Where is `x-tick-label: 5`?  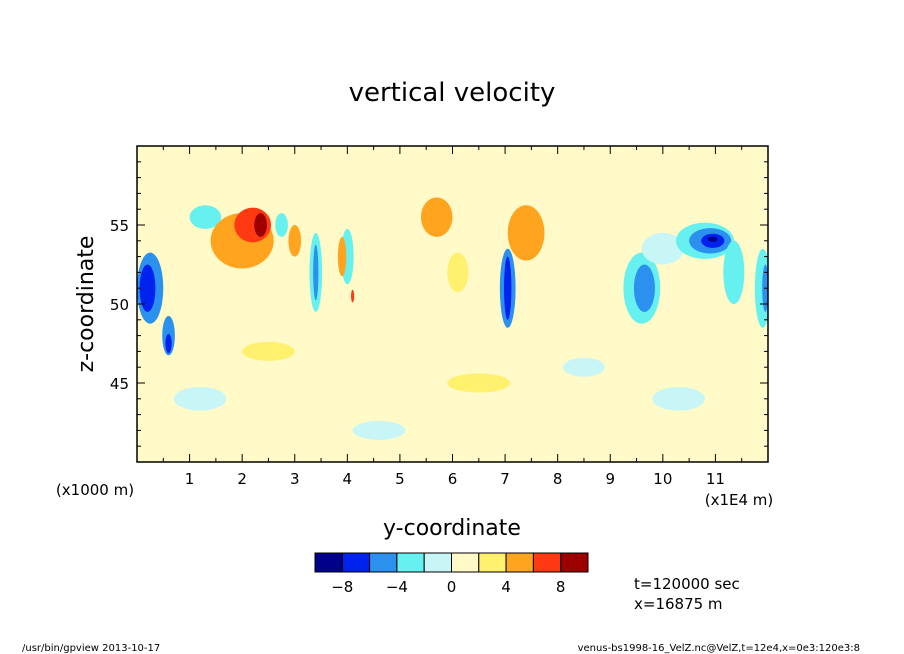 x-tick-label: 5 is located at coordinates (400, 479).